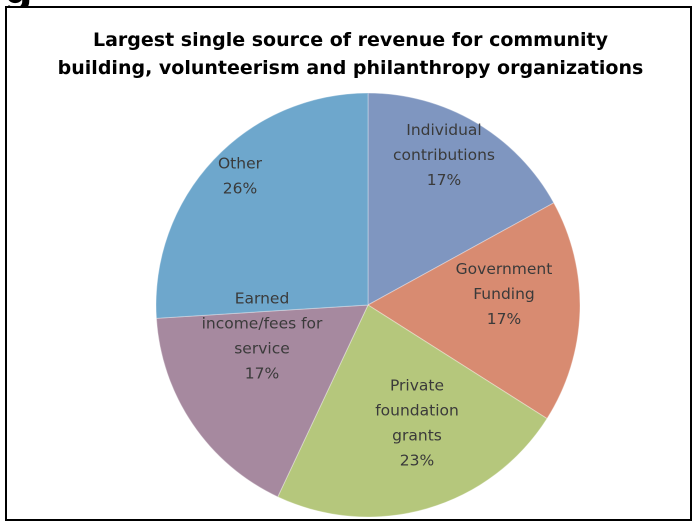 Image resolution: width=699 pixels, height=525 pixels. I want to click on slice-label-line: 26%, so click(240, 189).